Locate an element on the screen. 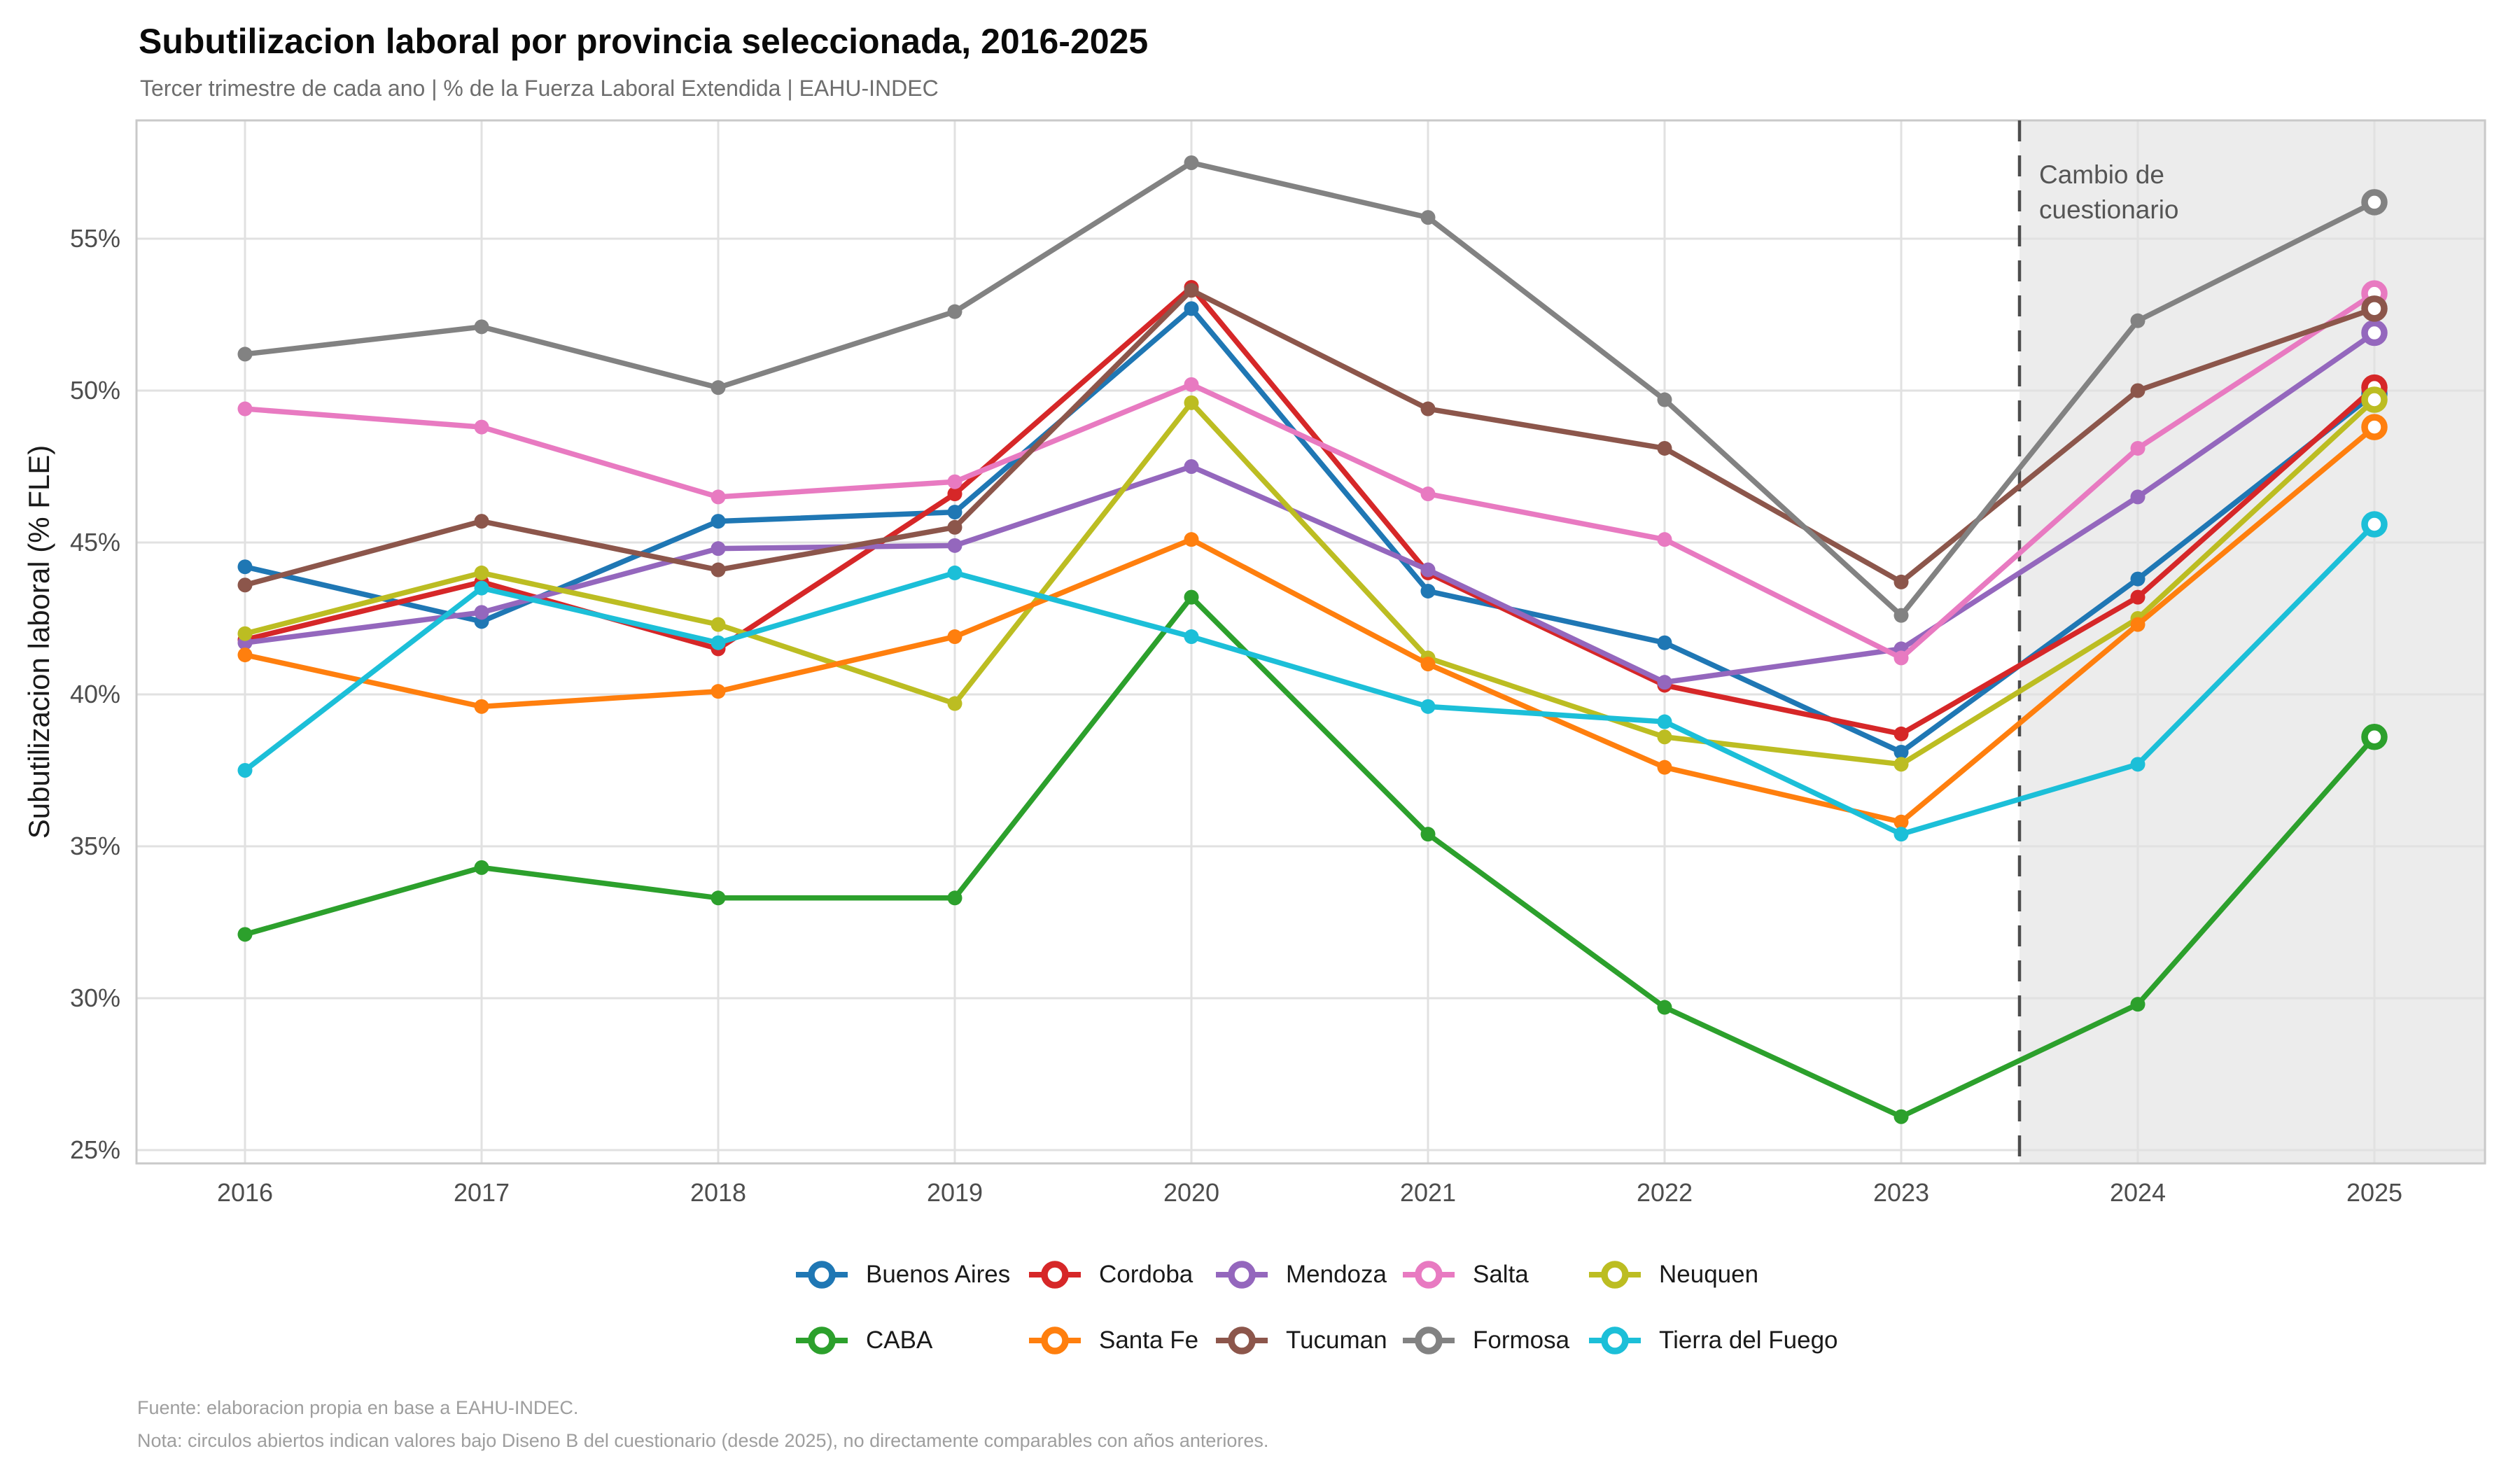 The height and width of the screenshot is (1470, 2520). x-tick-label: 2023 is located at coordinates (1901, 1192).